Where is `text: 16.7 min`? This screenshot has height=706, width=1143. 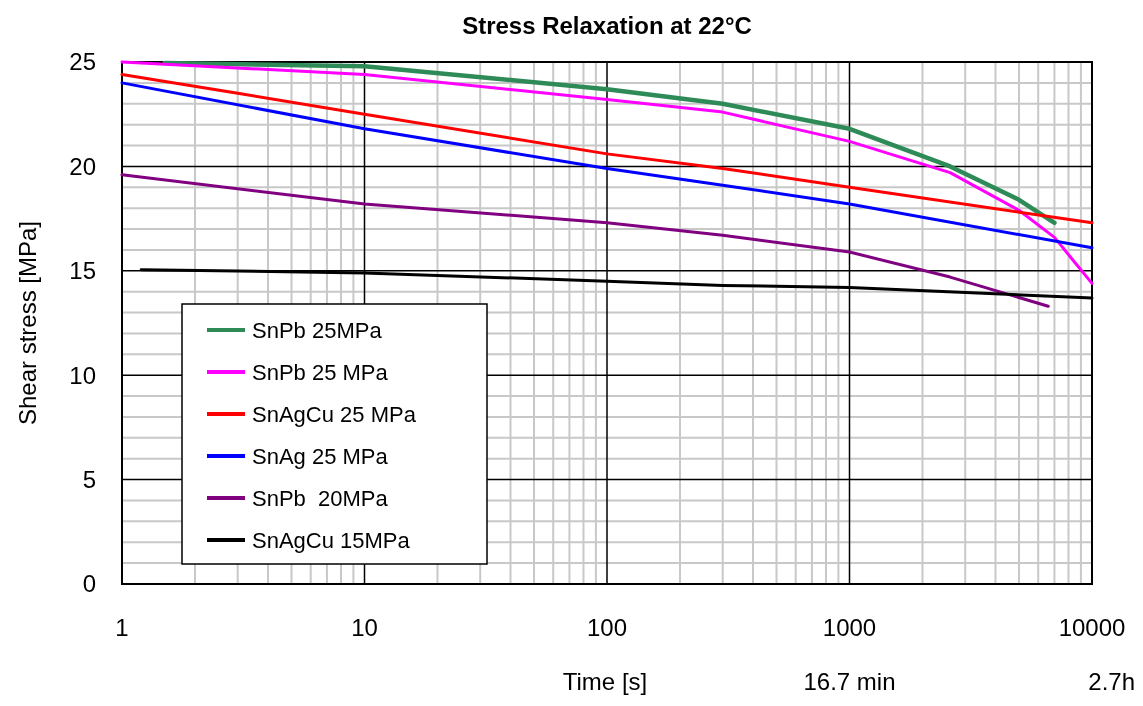
text: 16.7 min is located at coordinates (849, 681).